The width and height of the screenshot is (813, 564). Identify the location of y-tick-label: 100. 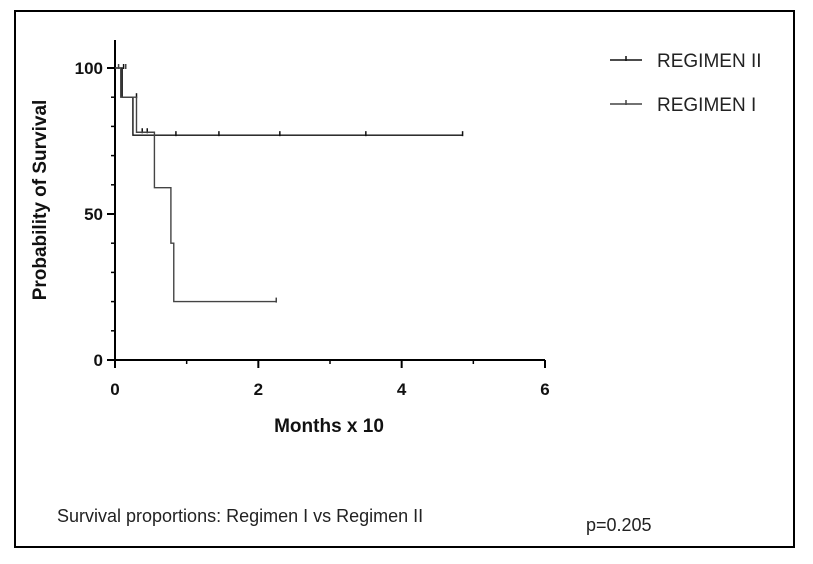
(89, 68).